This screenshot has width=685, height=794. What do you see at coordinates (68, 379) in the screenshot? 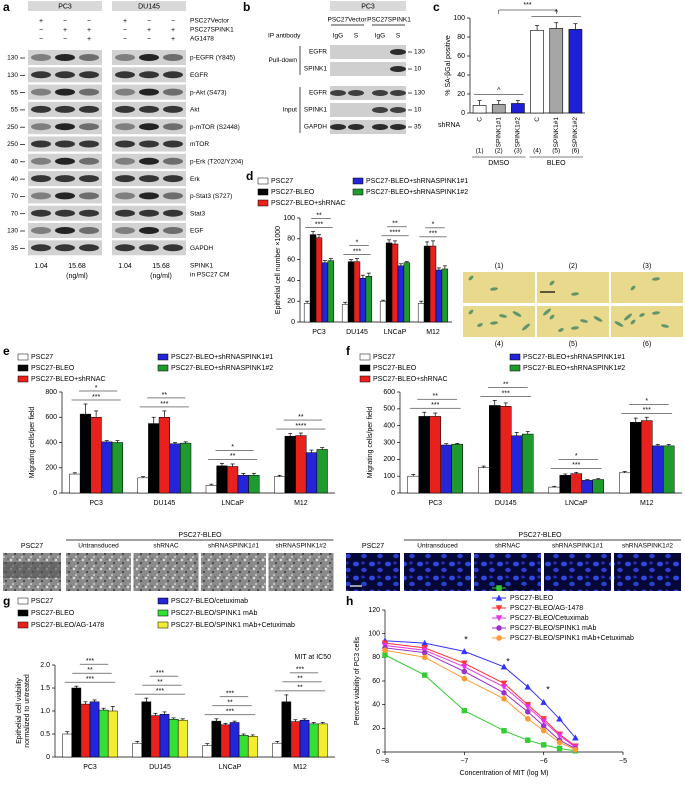
I see `legend-label: PSC27-BLEO+shRNAC` at bounding box center [68, 379].